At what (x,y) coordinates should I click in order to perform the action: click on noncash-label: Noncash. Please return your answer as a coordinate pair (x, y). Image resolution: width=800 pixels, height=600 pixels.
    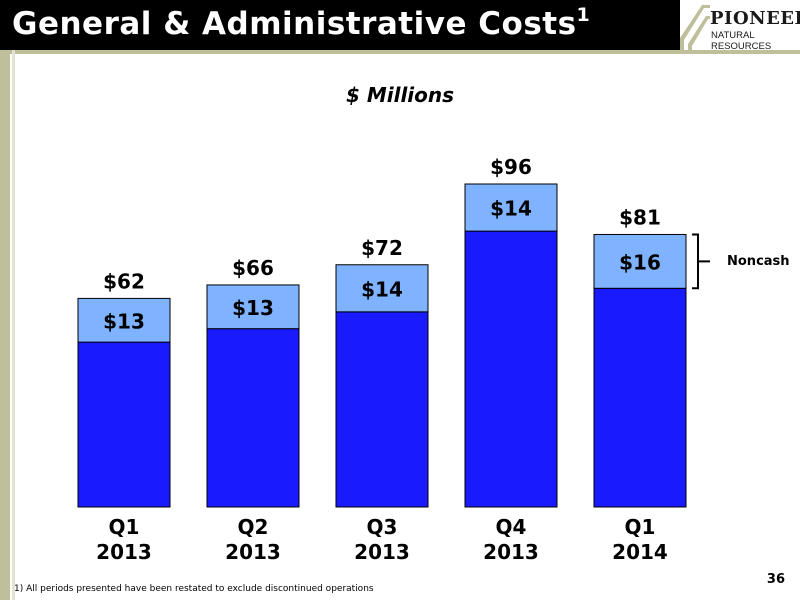
    Looking at the image, I should click on (758, 261).